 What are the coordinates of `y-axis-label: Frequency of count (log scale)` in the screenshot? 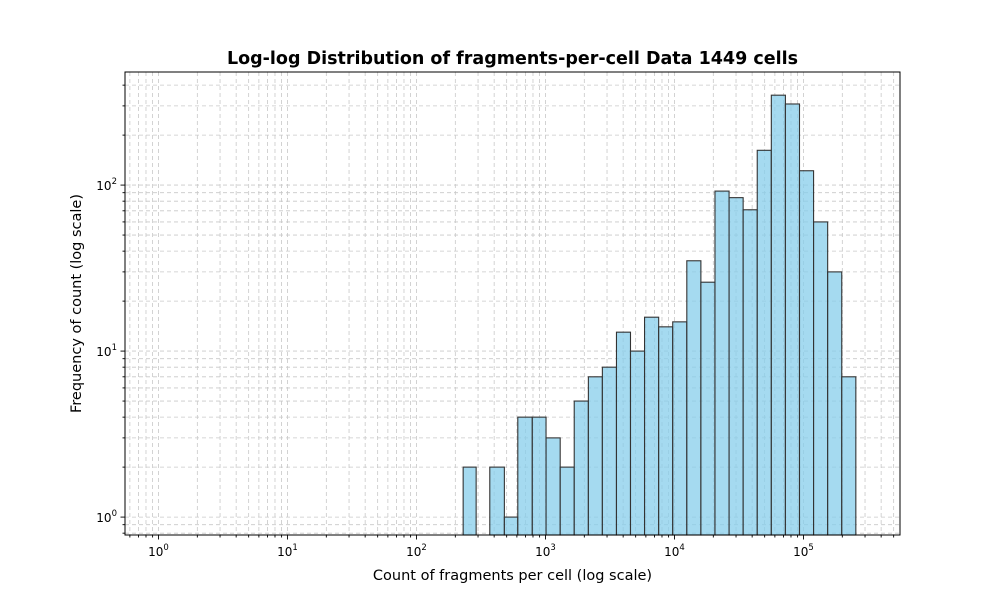 It's located at (77, 303).